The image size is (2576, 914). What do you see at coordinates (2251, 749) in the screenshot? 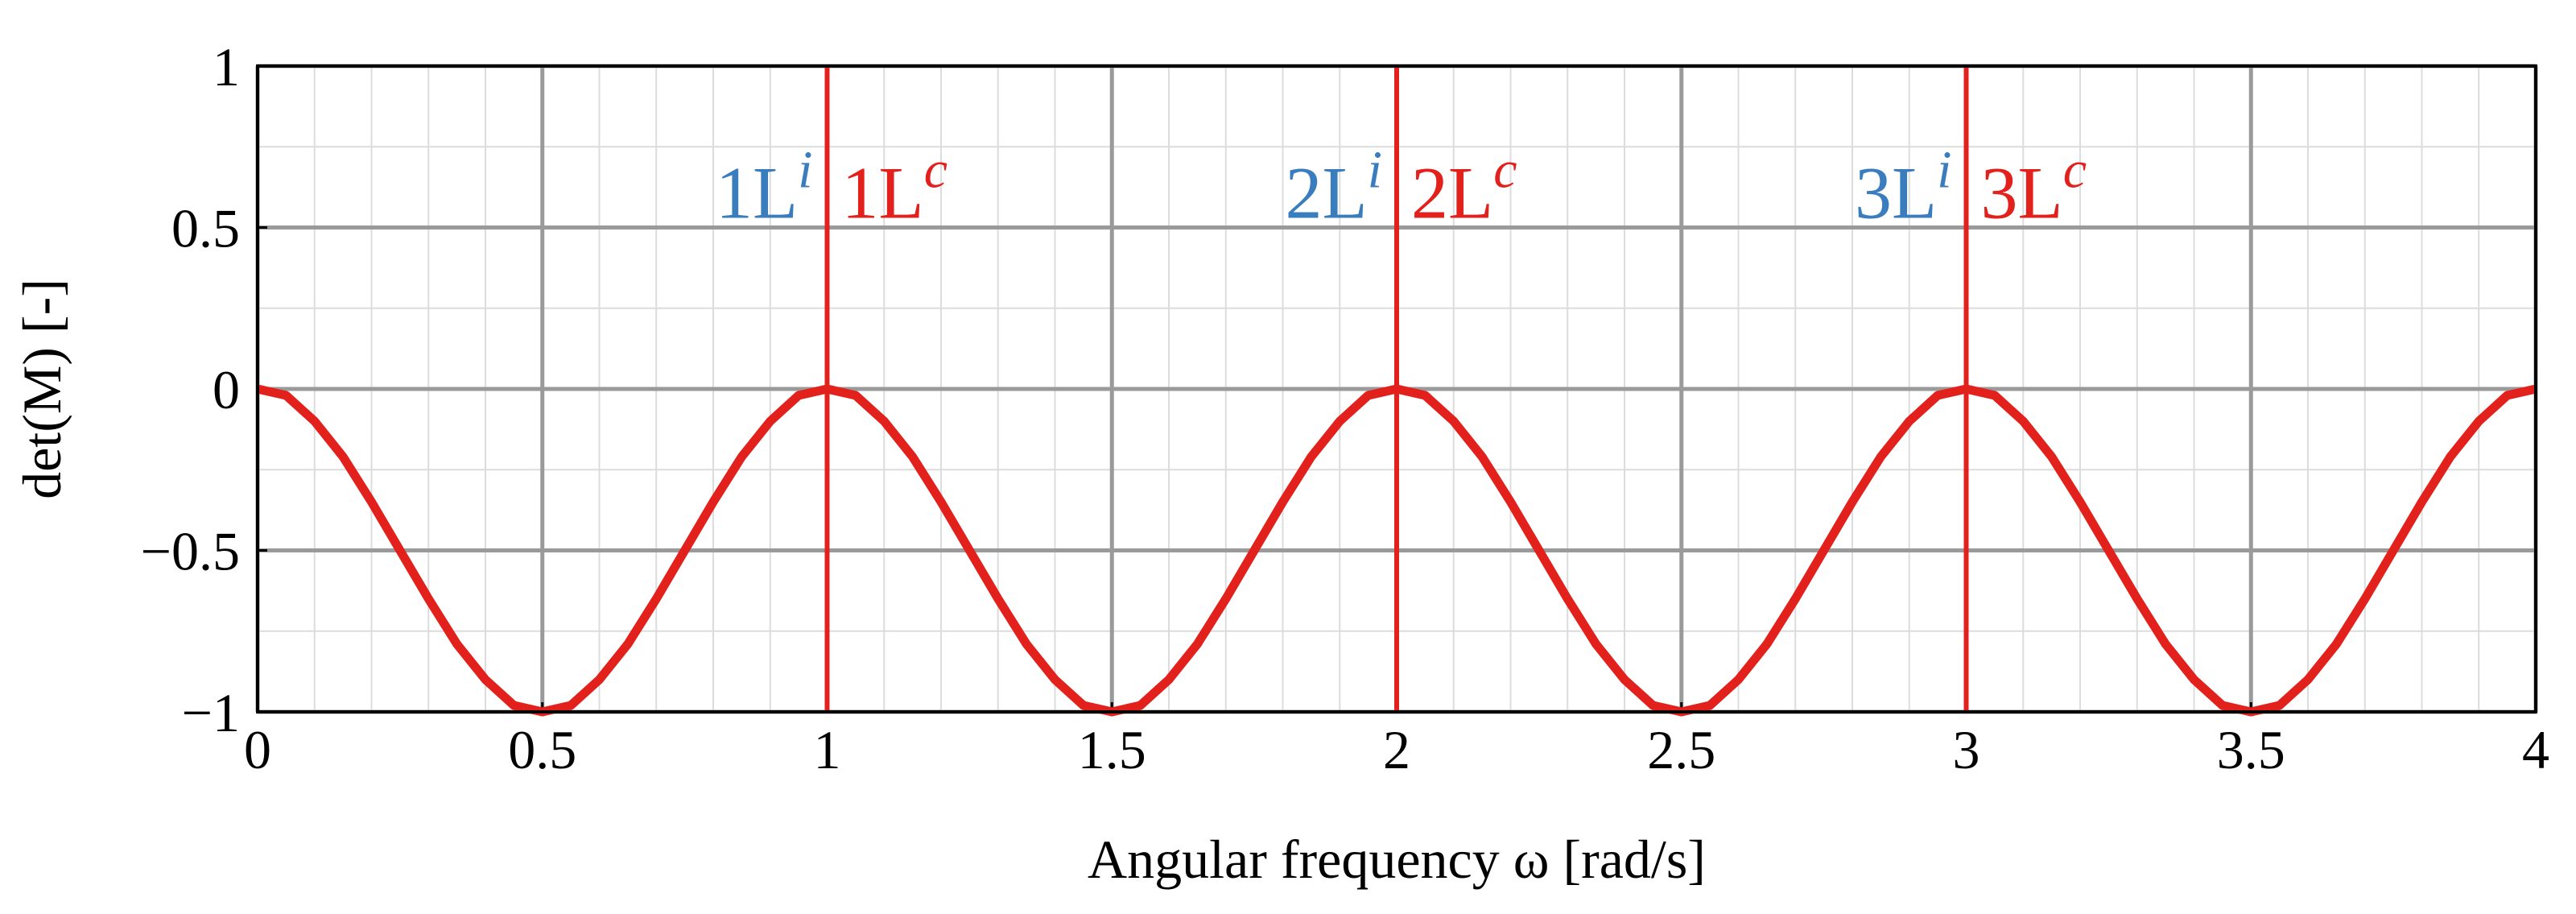
I see `x-tick-label: 3.5` at bounding box center [2251, 749].